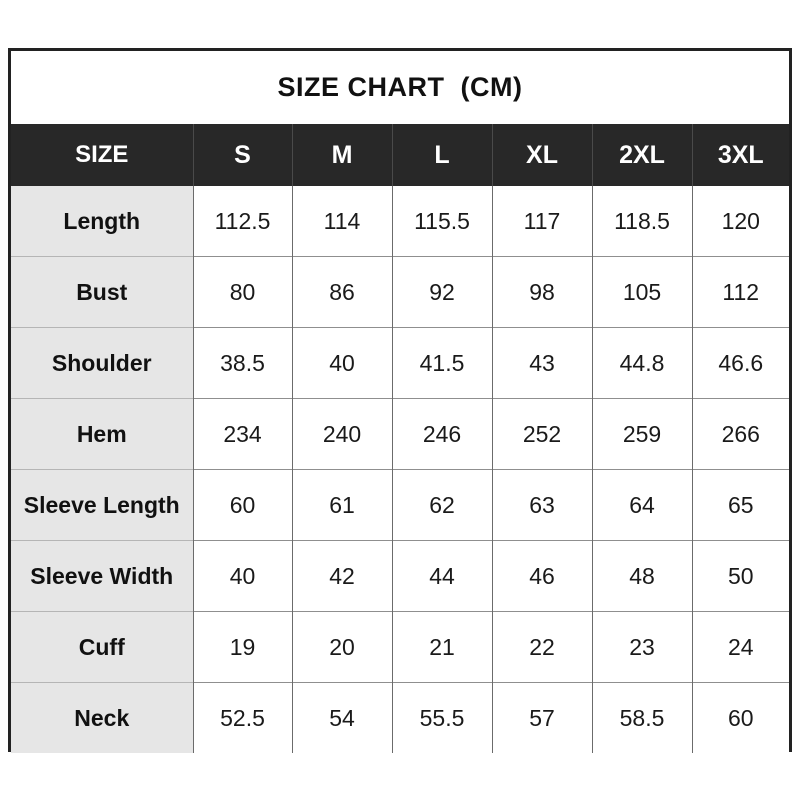  I want to click on table-row: Cuff 19 20 21 22 23 24, so click(400, 647).